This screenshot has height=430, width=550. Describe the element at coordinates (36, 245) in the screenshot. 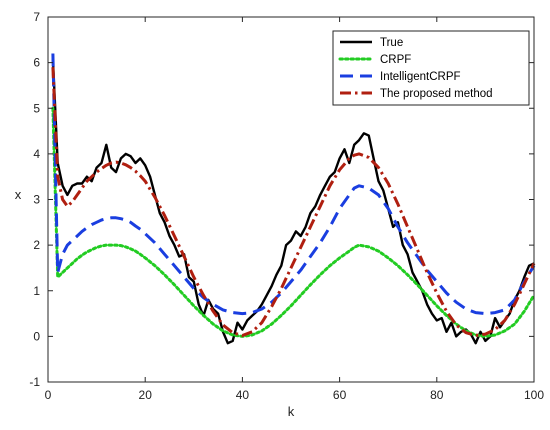

I see `y-tick-label: 2` at that location.